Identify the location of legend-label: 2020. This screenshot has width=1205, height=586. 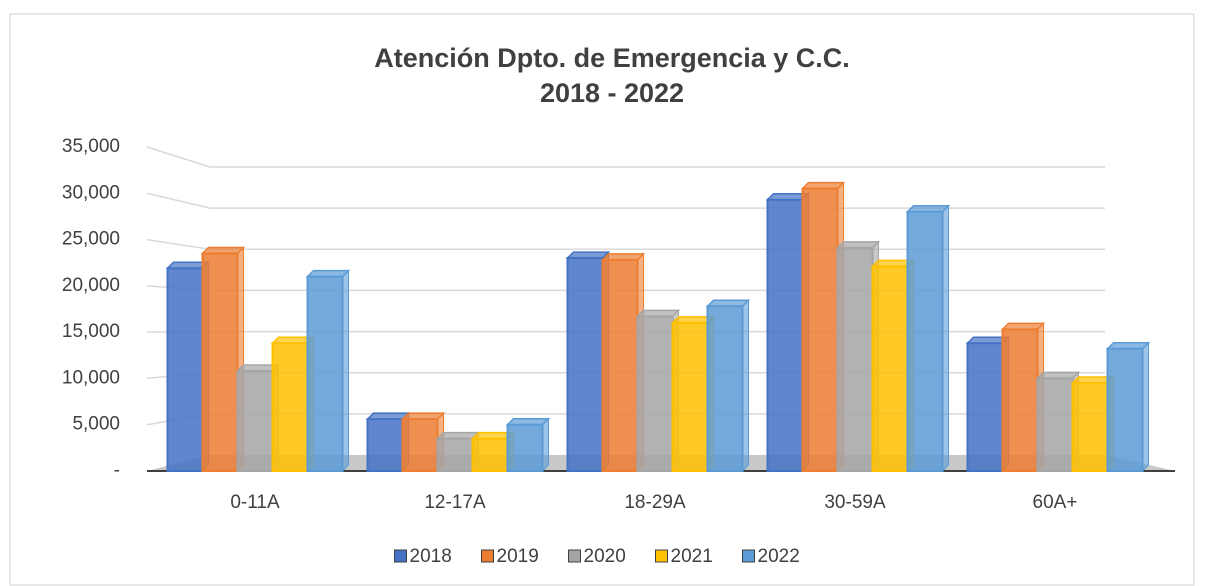
(605, 556).